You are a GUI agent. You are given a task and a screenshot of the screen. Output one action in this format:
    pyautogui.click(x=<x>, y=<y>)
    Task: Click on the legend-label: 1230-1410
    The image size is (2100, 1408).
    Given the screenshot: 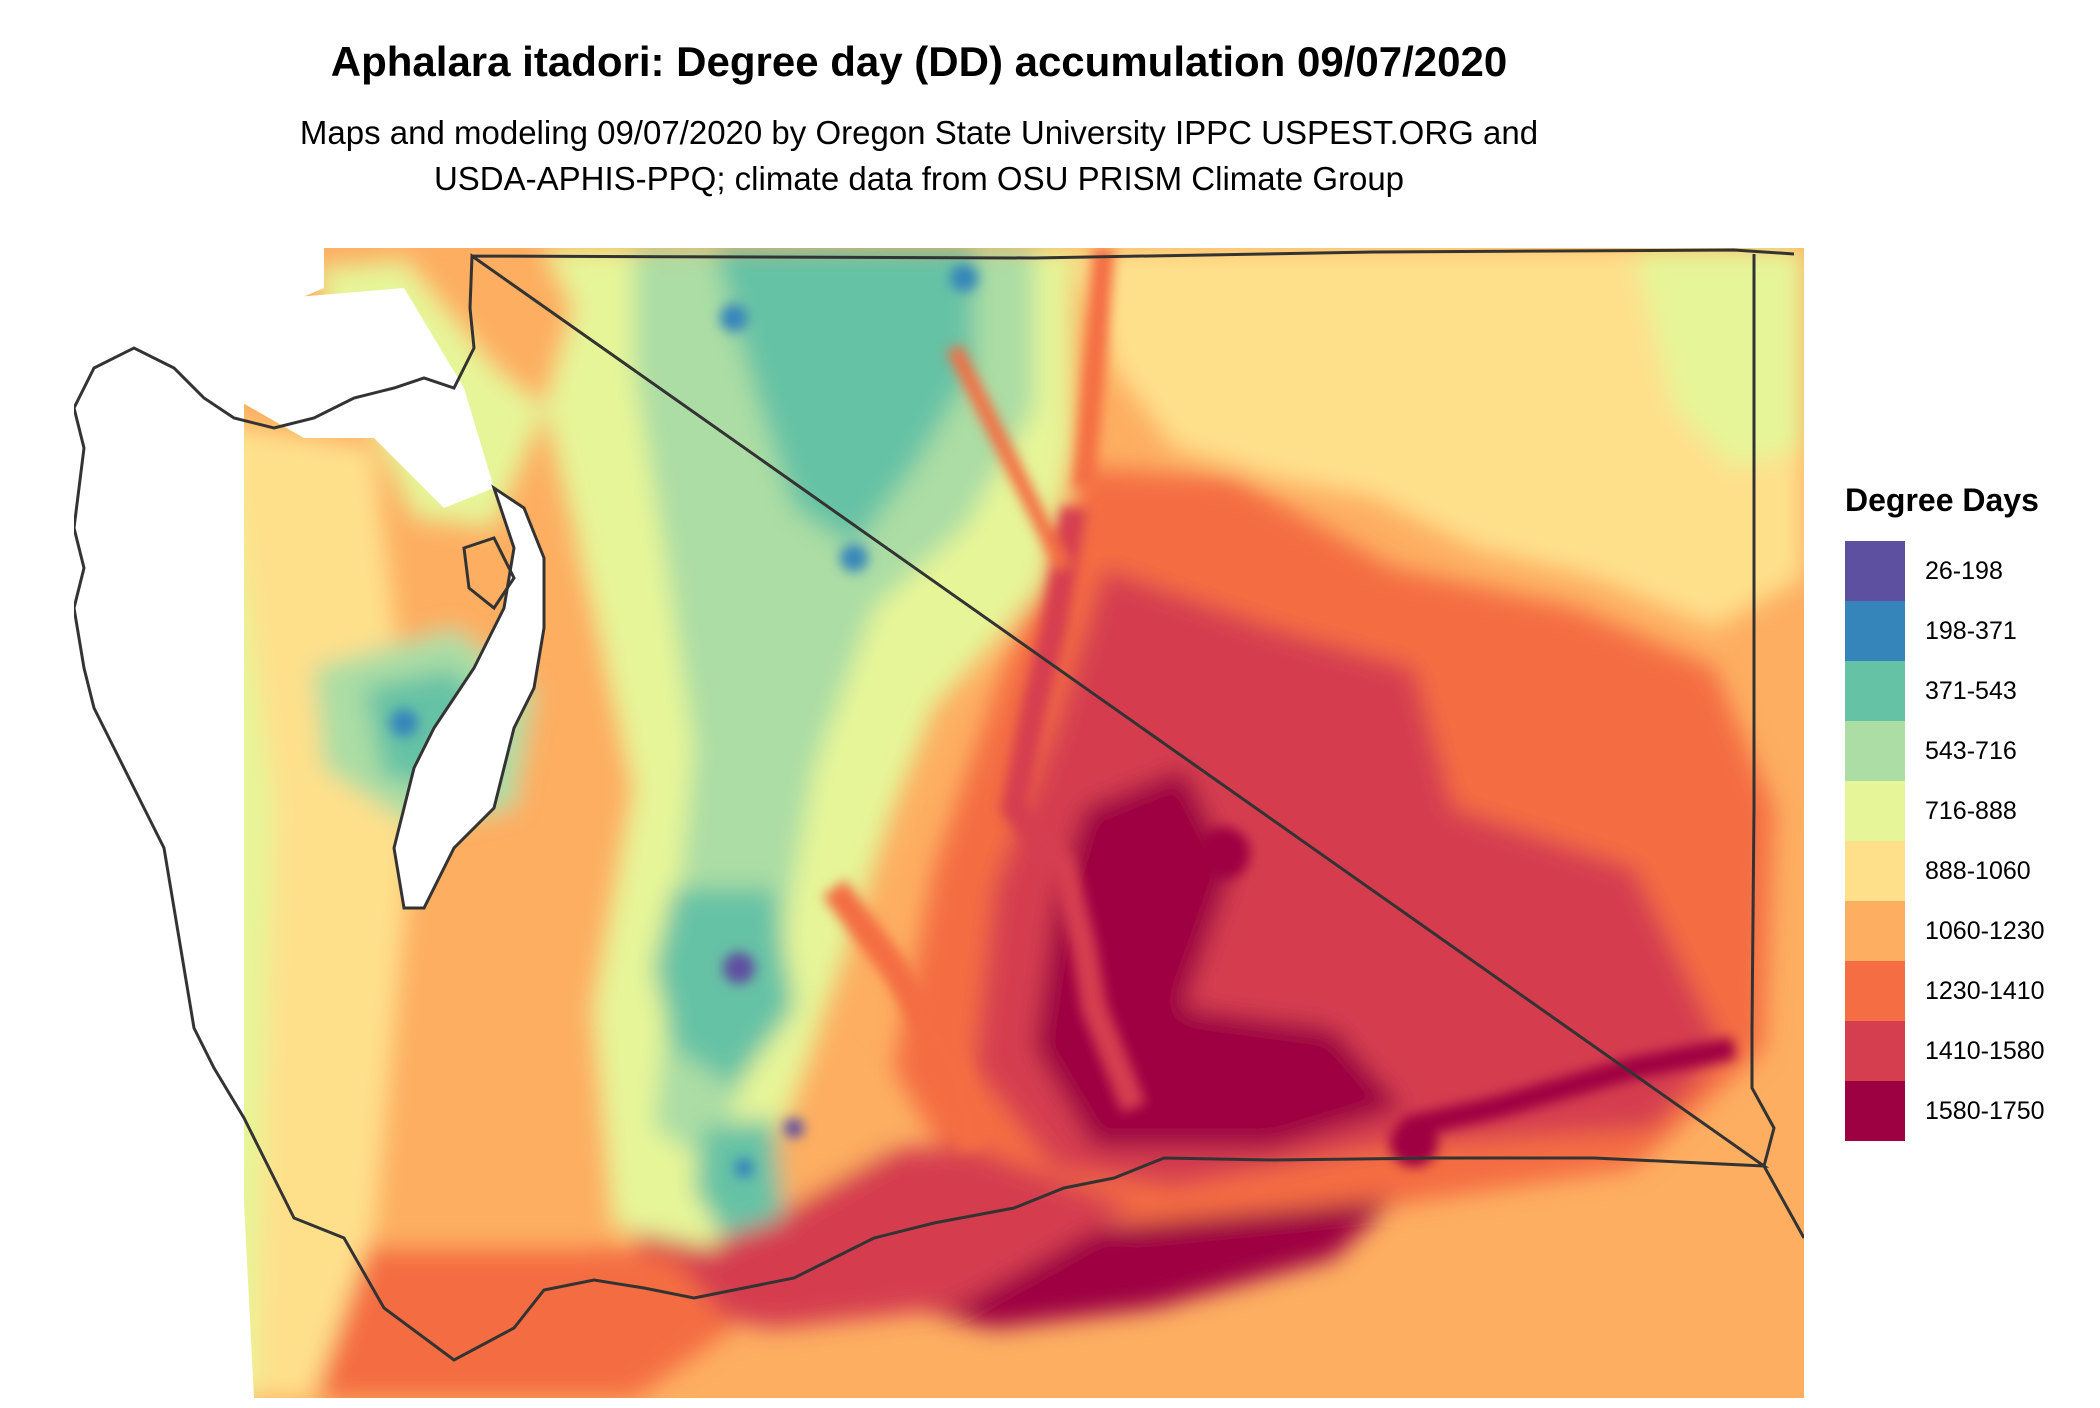 What is the action you would take?
    pyautogui.click(x=1985, y=990)
    